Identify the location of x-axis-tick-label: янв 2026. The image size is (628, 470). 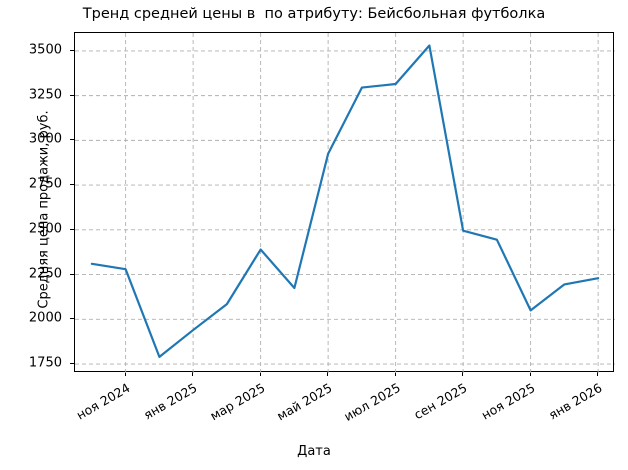
(575, 401).